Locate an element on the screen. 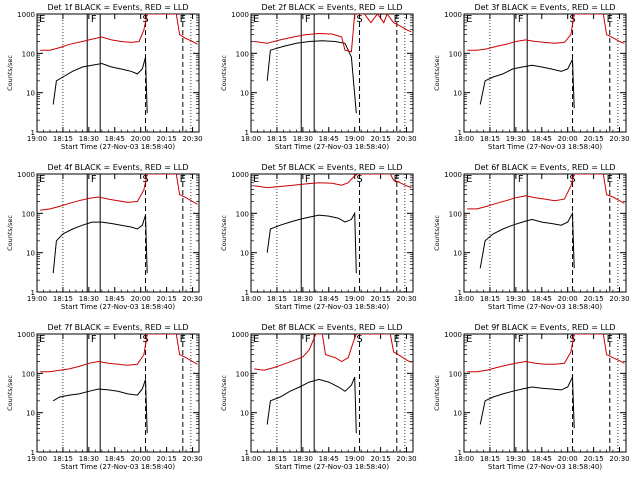  marker-label-s: S is located at coordinates (359, 19).